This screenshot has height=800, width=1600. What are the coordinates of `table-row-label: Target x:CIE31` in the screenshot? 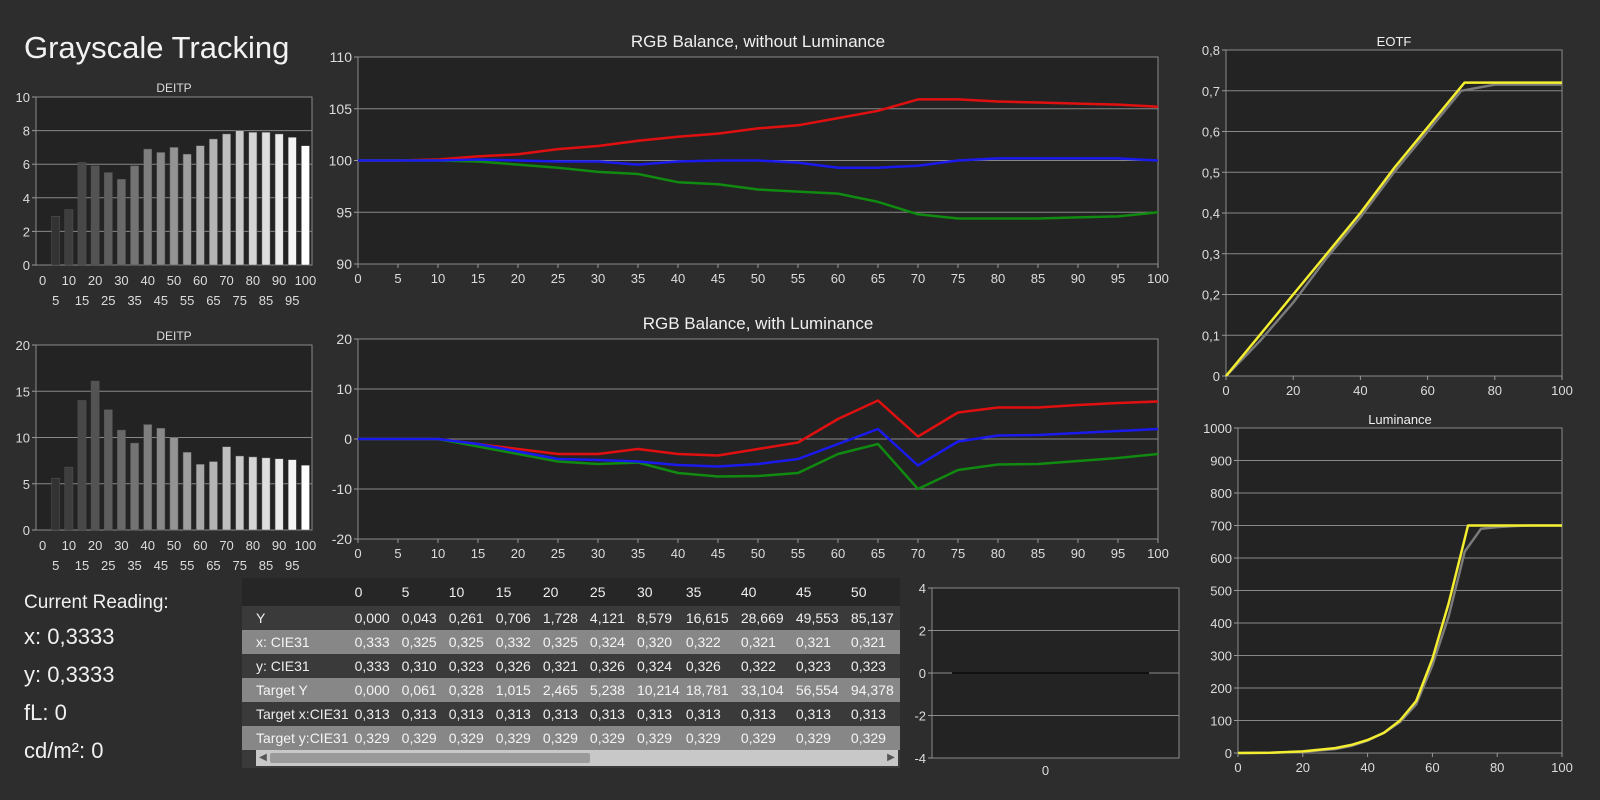 It's located at (295, 714).